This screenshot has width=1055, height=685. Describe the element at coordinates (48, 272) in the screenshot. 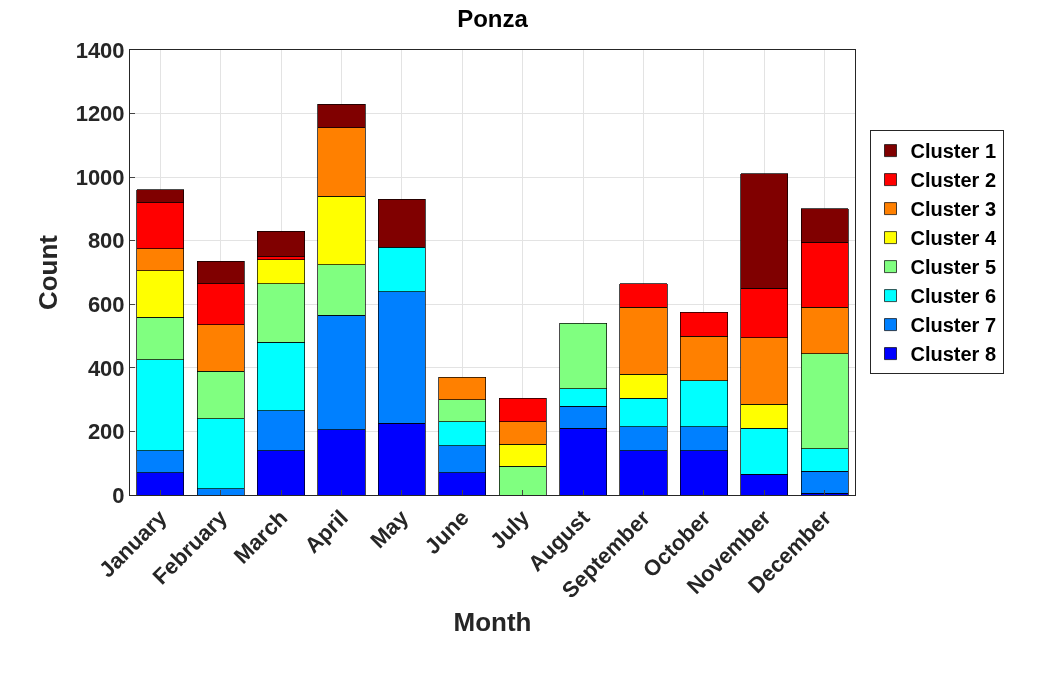

I see `y-axis-title: Count` at that location.